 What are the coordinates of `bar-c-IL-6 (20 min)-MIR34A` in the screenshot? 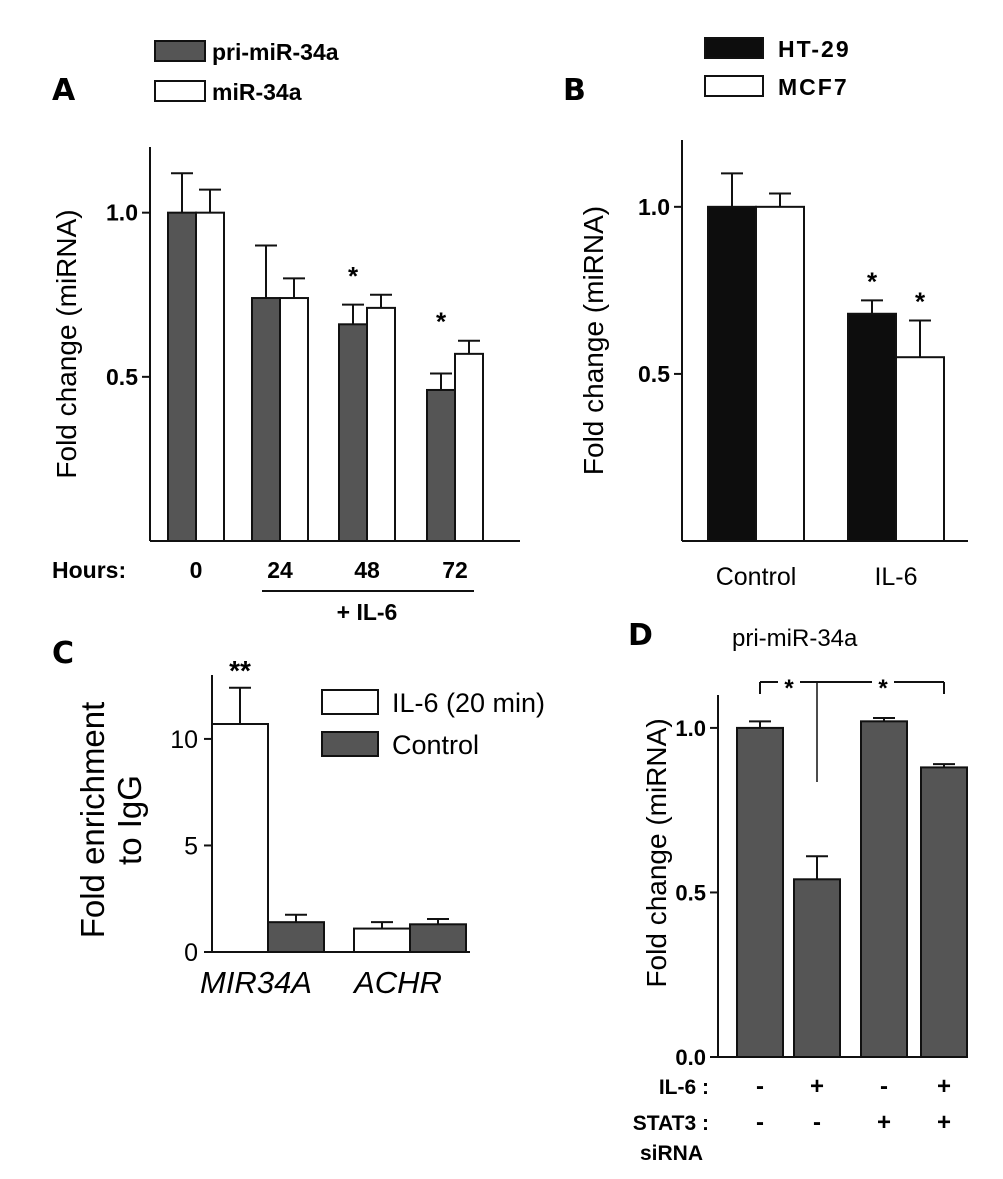 It's located at (240, 838).